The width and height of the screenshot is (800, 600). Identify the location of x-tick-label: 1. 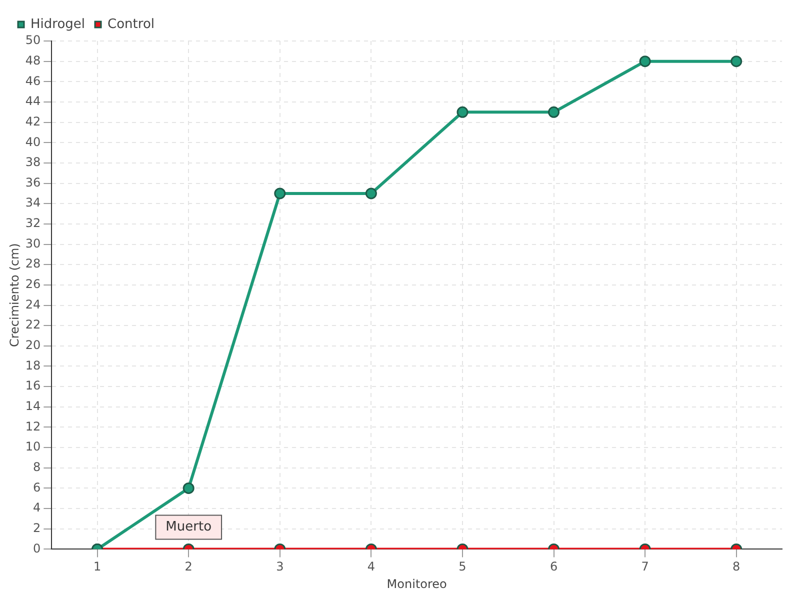
(97, 567).